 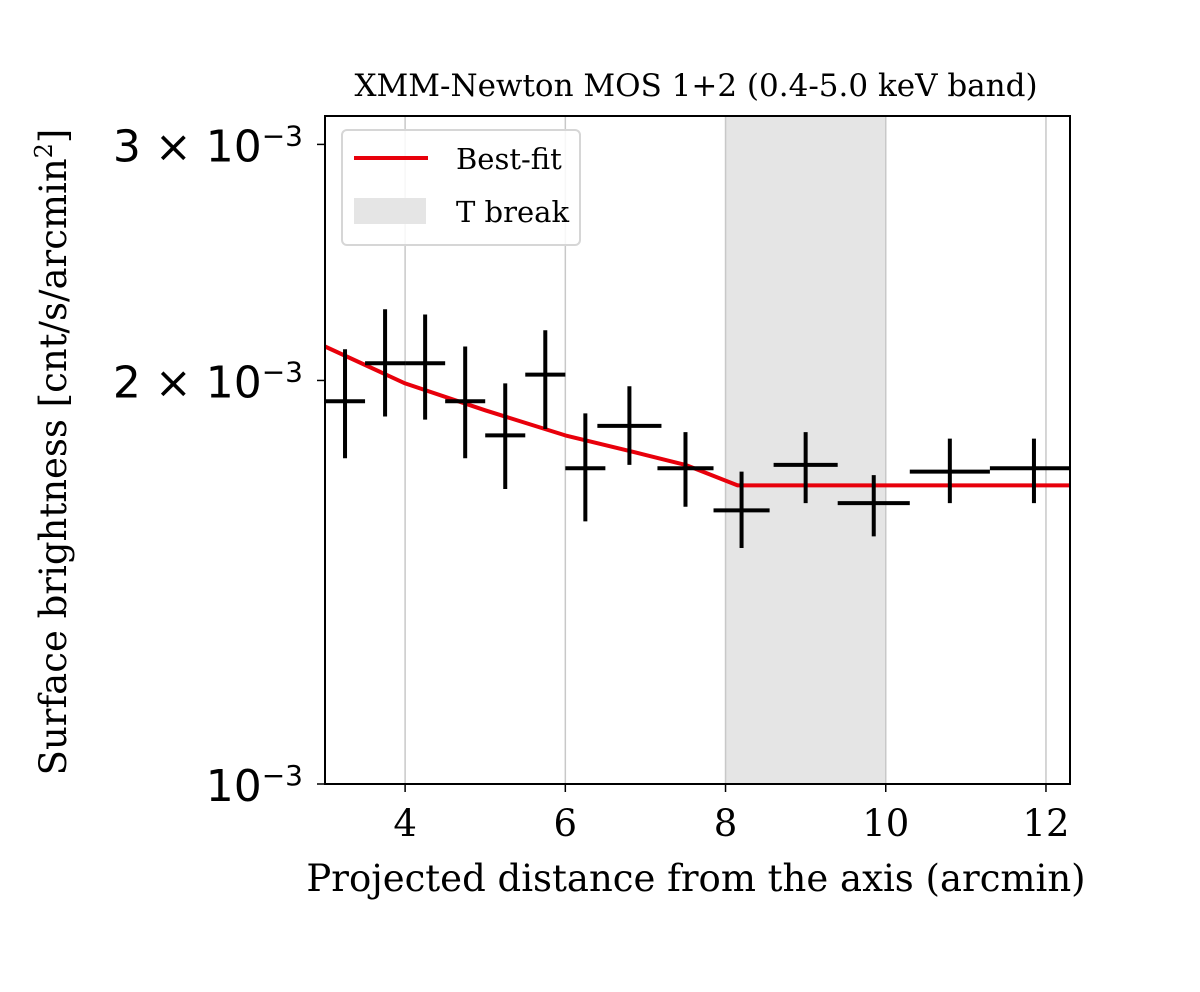 I want to click on y-axis-label: Surface brightness [cnt/s/arcmin2], so click(x=52, y=452).